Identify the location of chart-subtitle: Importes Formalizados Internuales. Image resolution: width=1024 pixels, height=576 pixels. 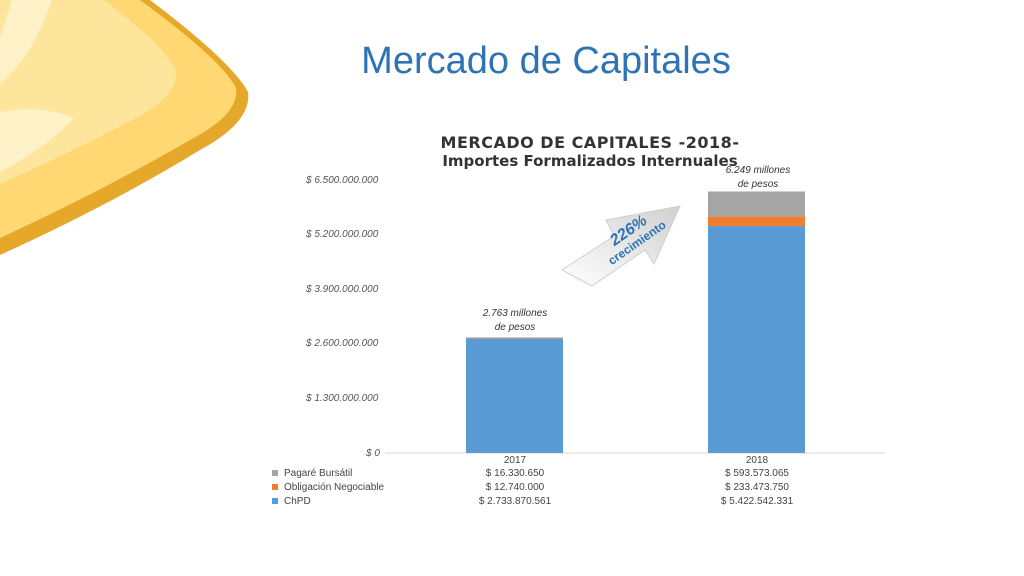
(590, 161).